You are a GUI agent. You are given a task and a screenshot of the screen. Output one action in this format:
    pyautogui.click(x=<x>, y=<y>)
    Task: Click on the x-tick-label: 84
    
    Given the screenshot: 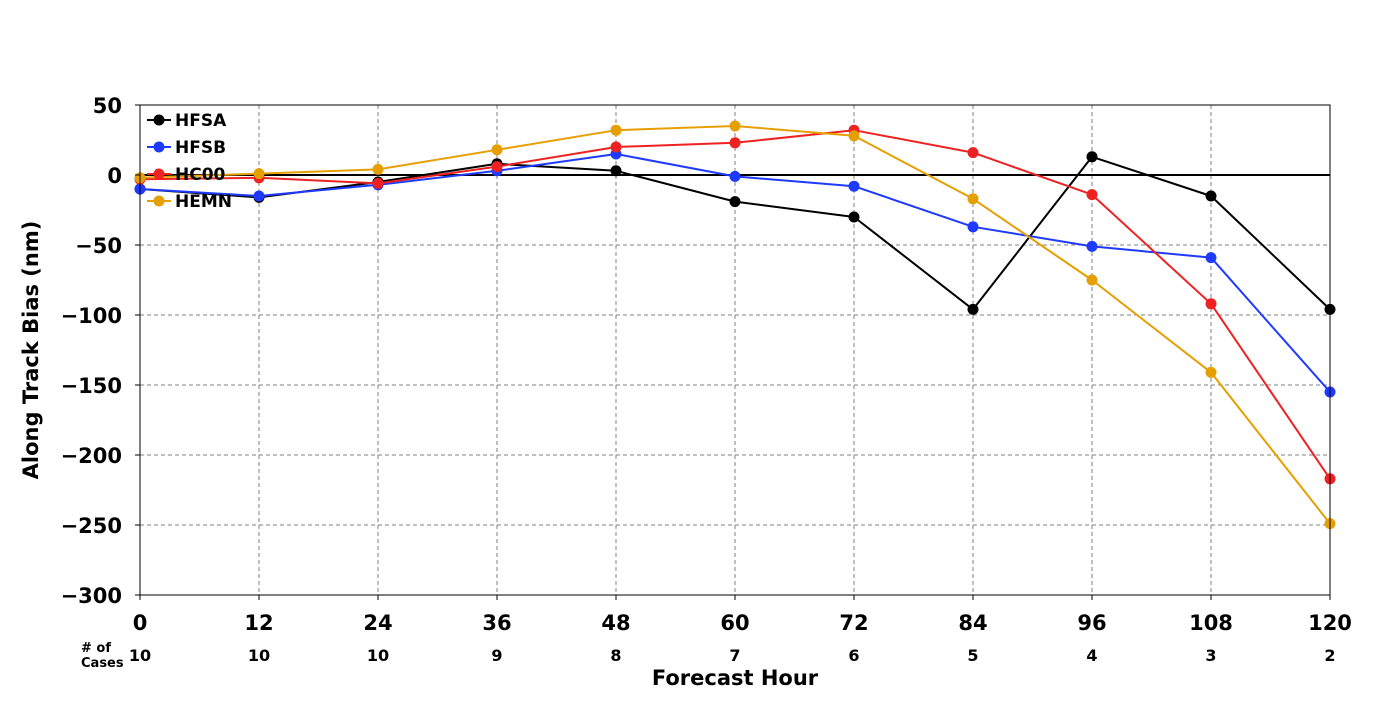 What is the action you would take?
    pyautogui.click(x=972, y=623)
    